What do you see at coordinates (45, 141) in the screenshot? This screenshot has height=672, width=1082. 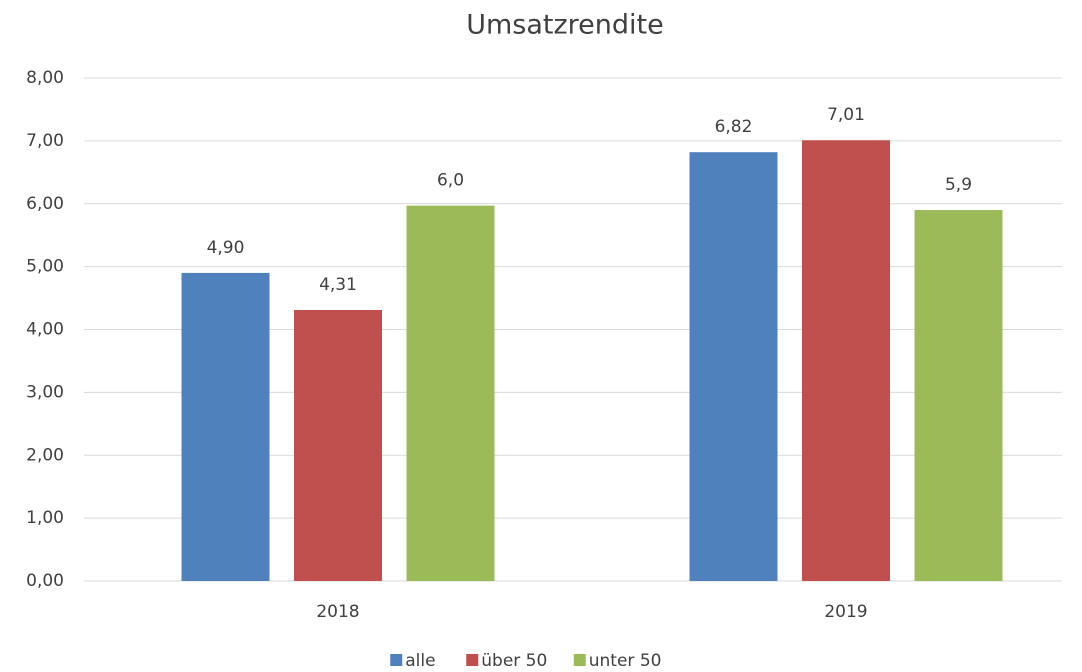 I see `y-tick-label: 7,00` at bounding box center [45, 141].